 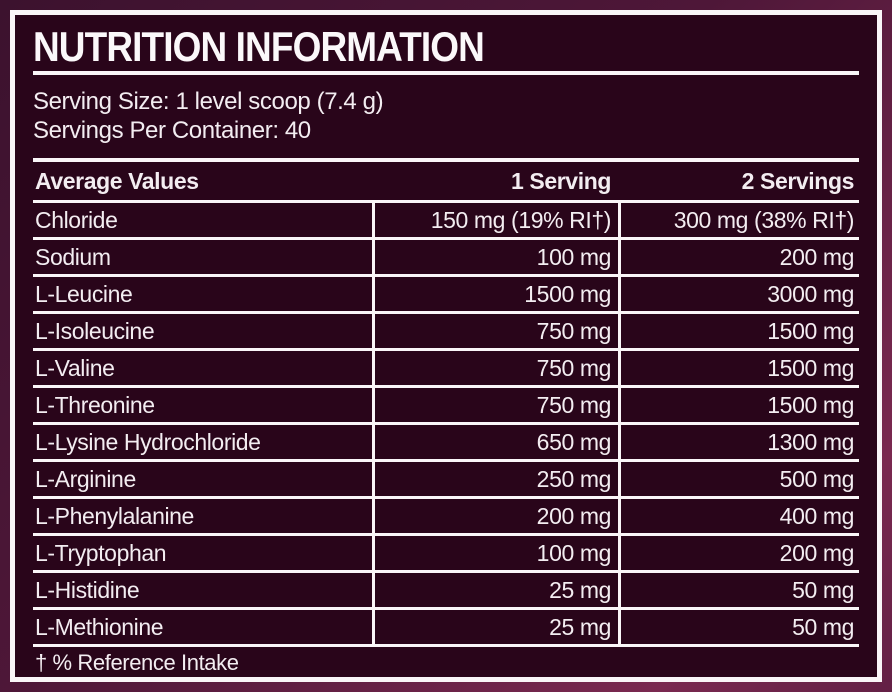 What do you see at coordinates (117, 180) in the screenshot?
I see `column-header-average-values: Average Values` at bounding box center [117, 180].